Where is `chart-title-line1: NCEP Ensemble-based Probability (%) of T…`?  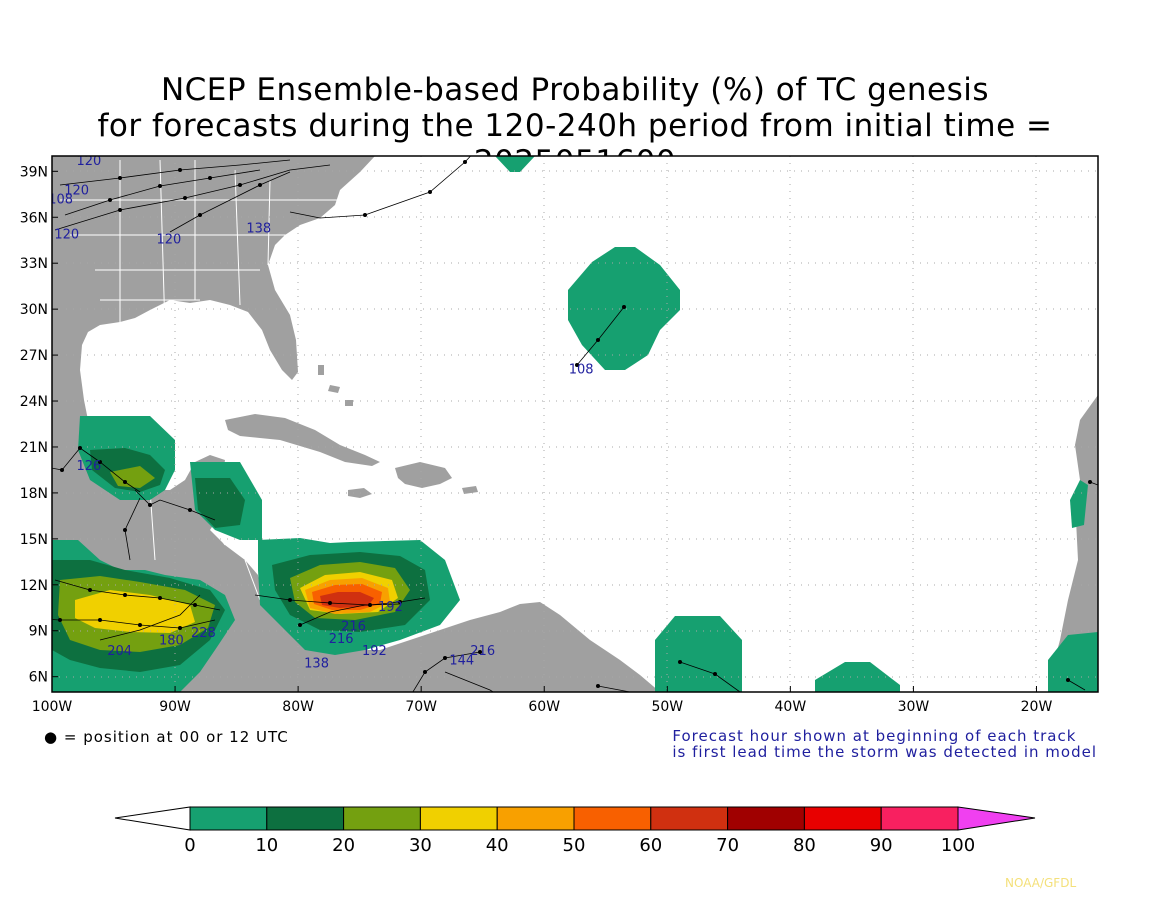
chart-title-line1: NCEP Ensemble-based Probability (%) of T… is located at coordinates (575, 90).